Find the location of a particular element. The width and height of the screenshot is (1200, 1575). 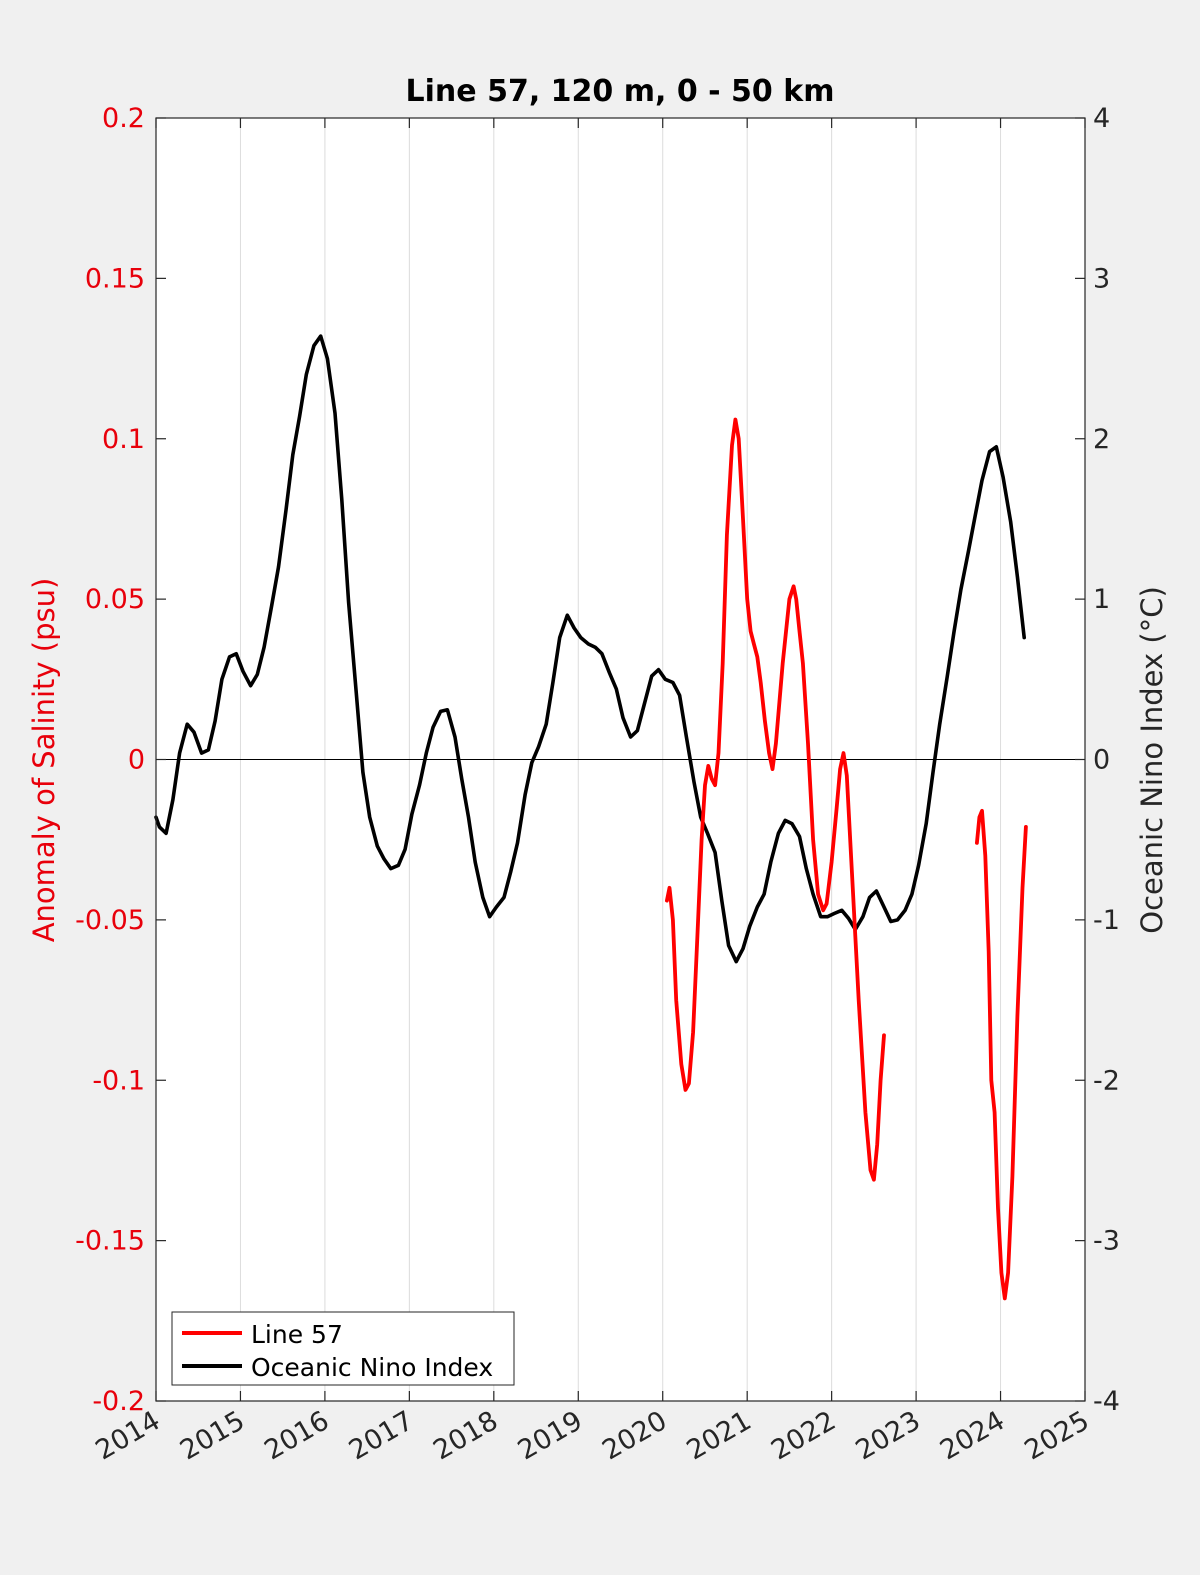

left-y-tick-label: 0.1 is located at coordinates (123, 439).